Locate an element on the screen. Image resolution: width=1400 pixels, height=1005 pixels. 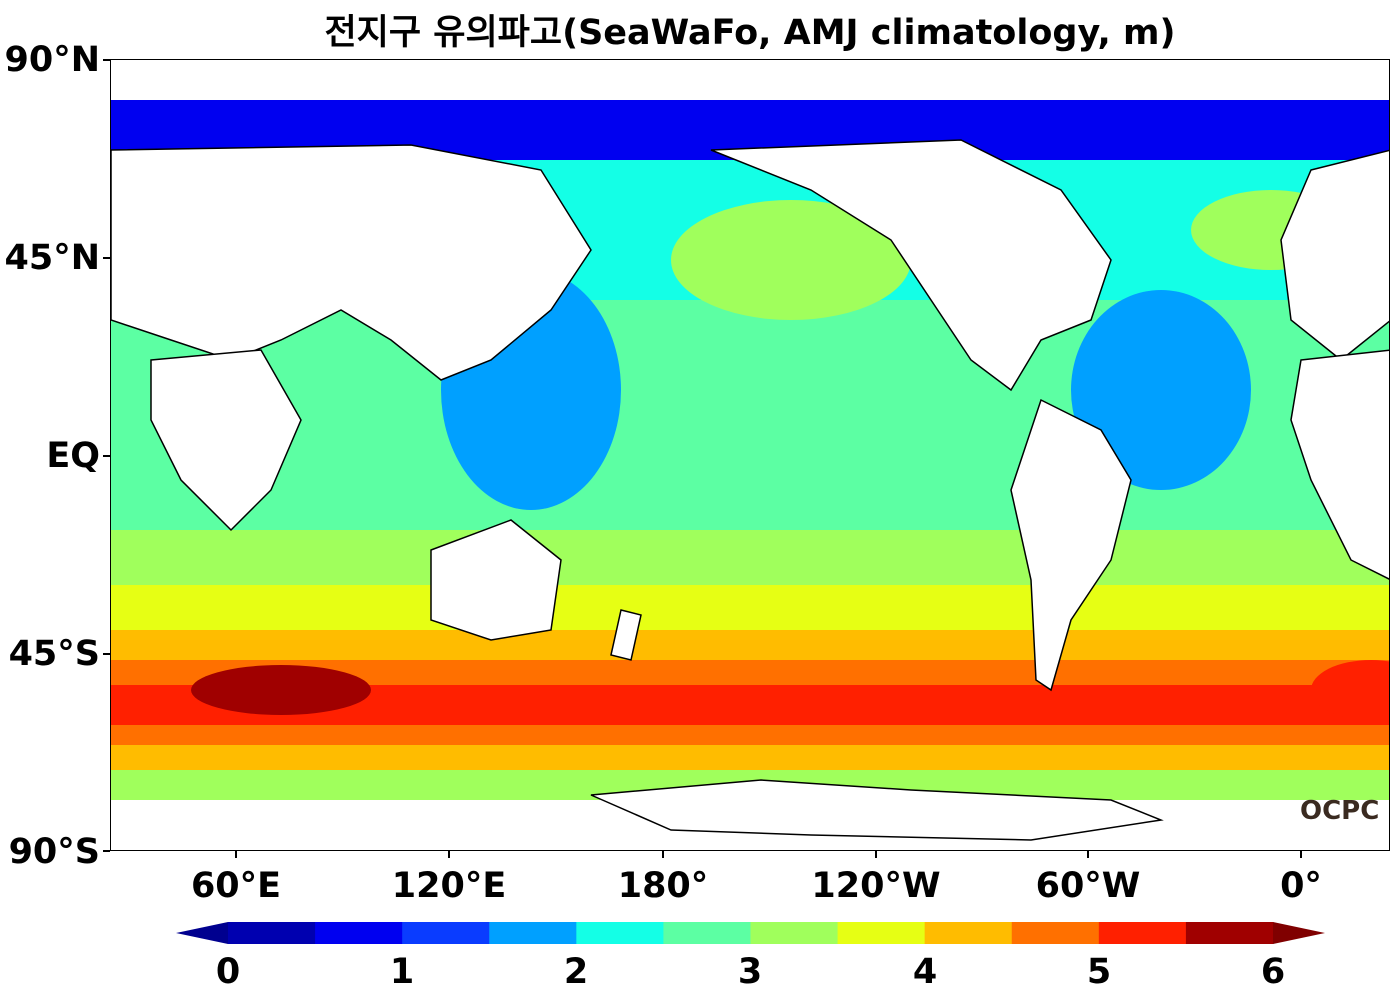
colorbar-label: 2 is located at coordinates (576, 972).